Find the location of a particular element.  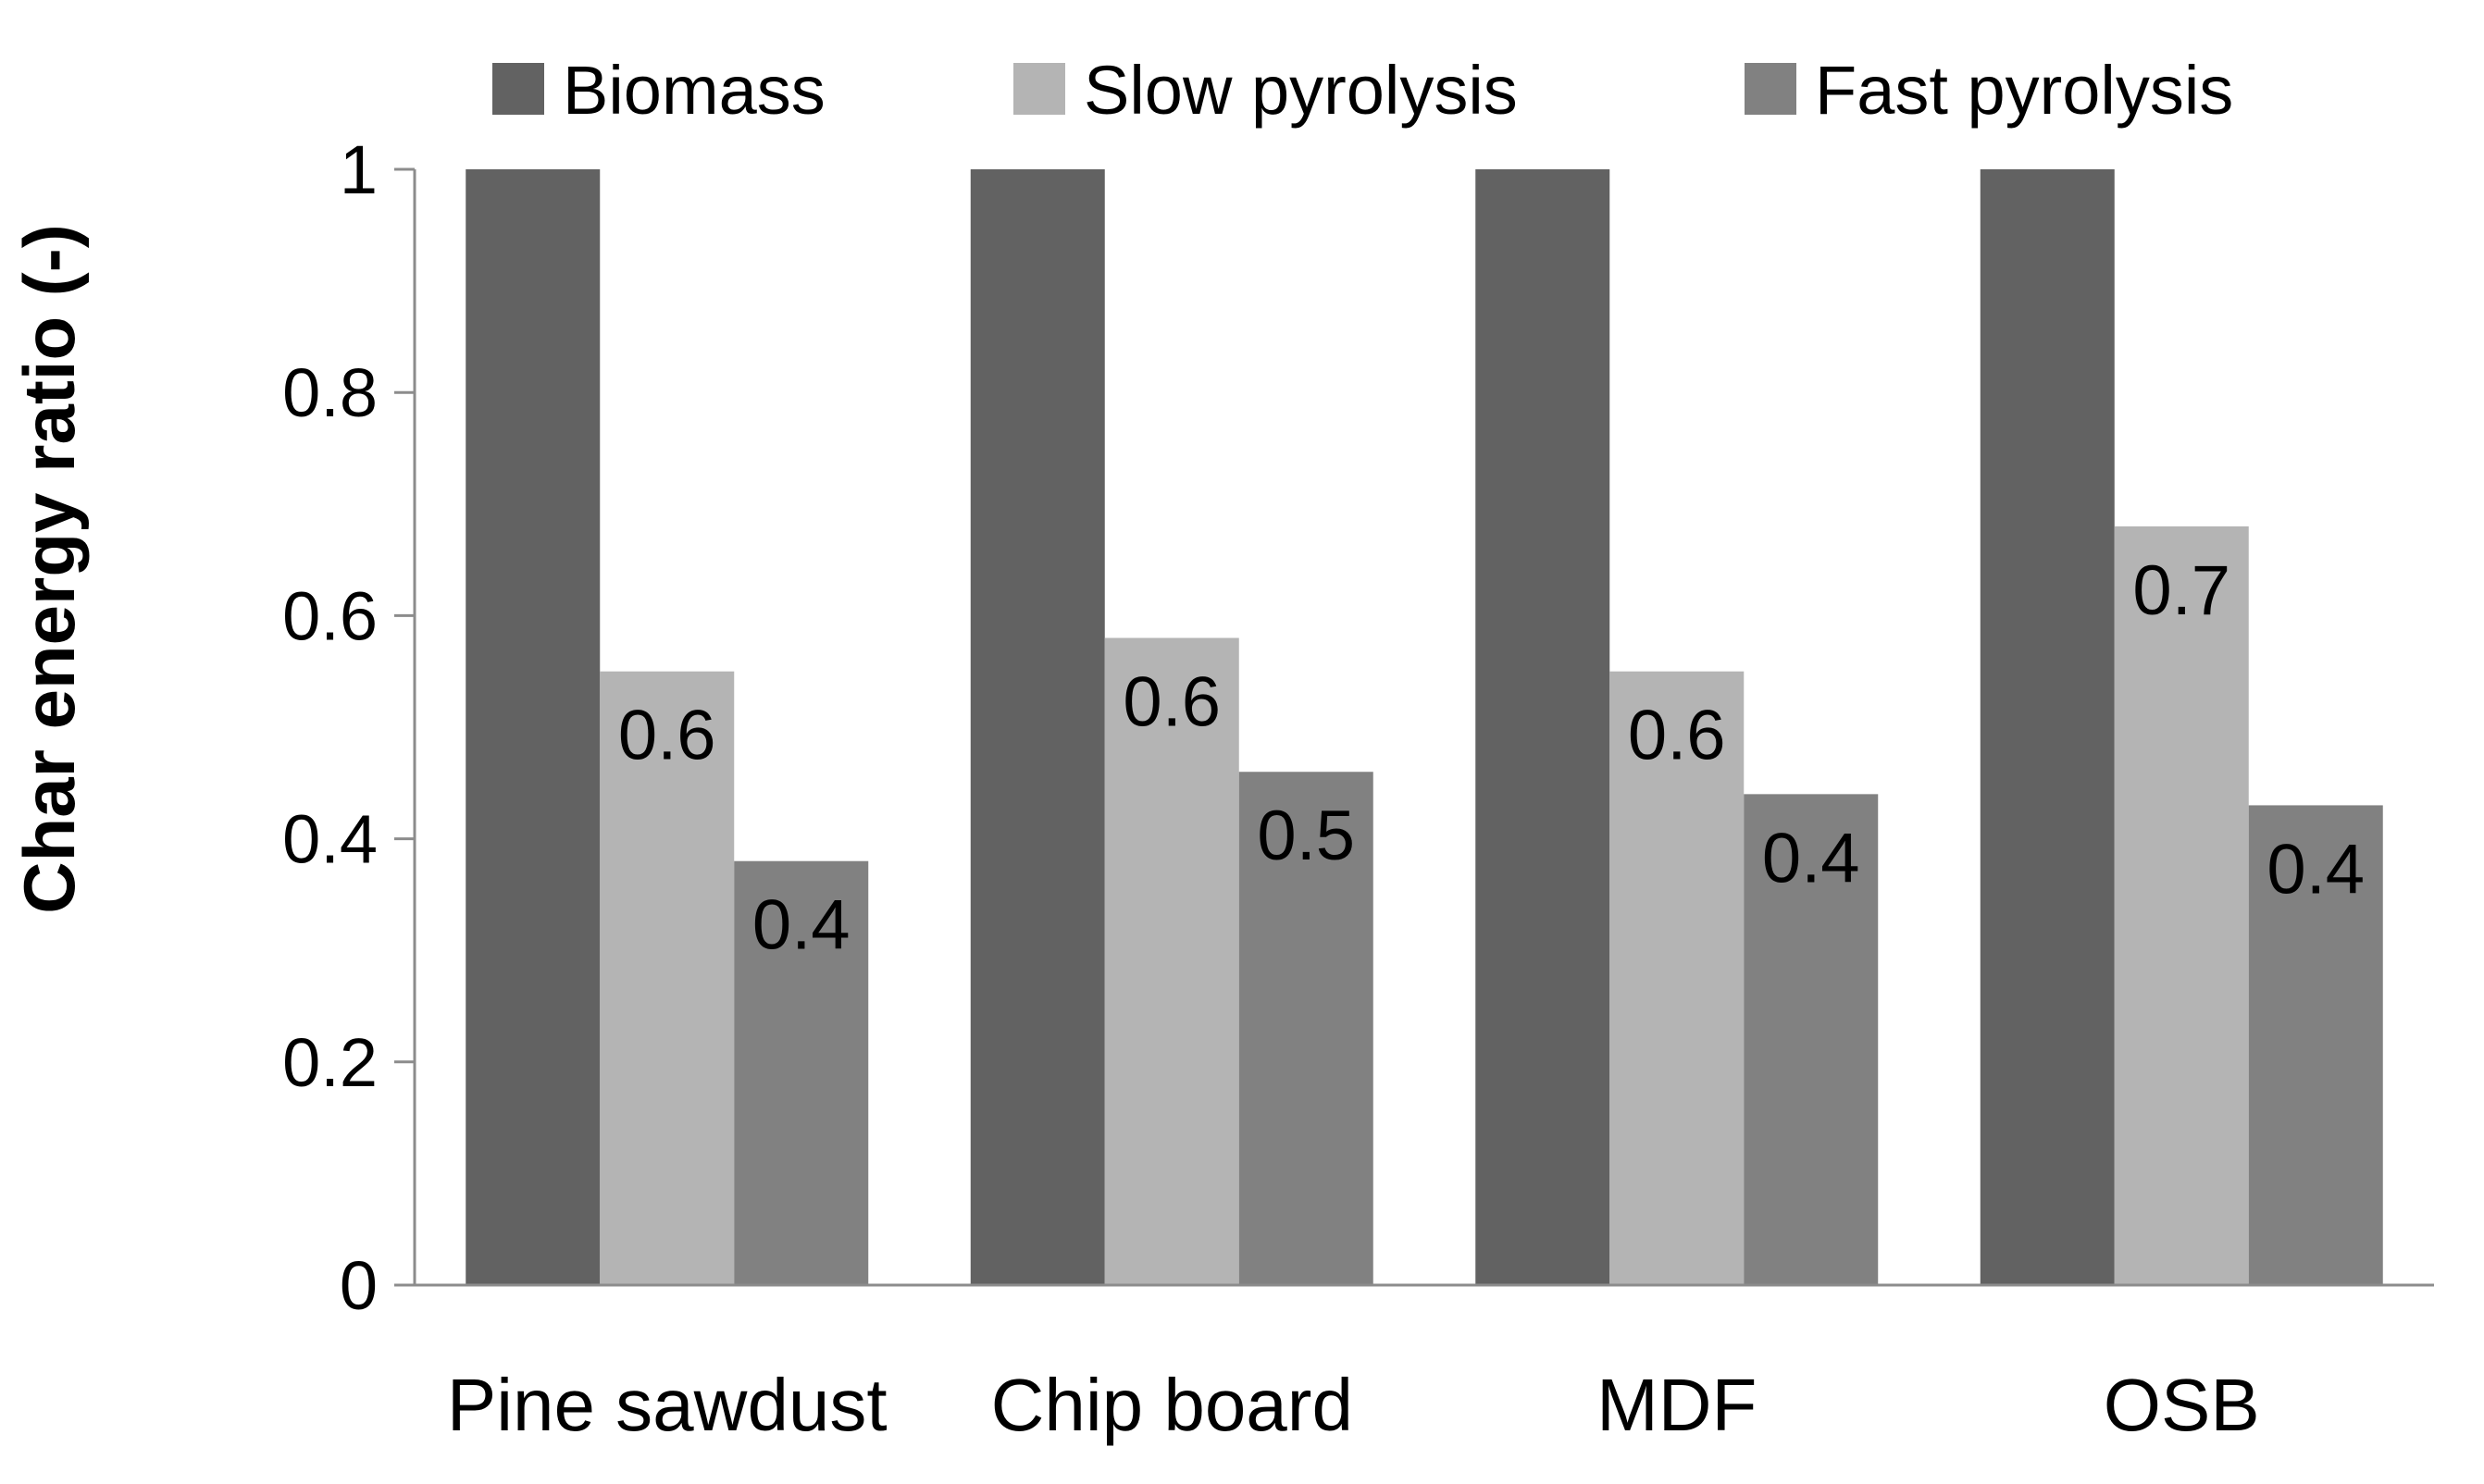

x-category-label: MDF is located at coordinates (1676, 1405).